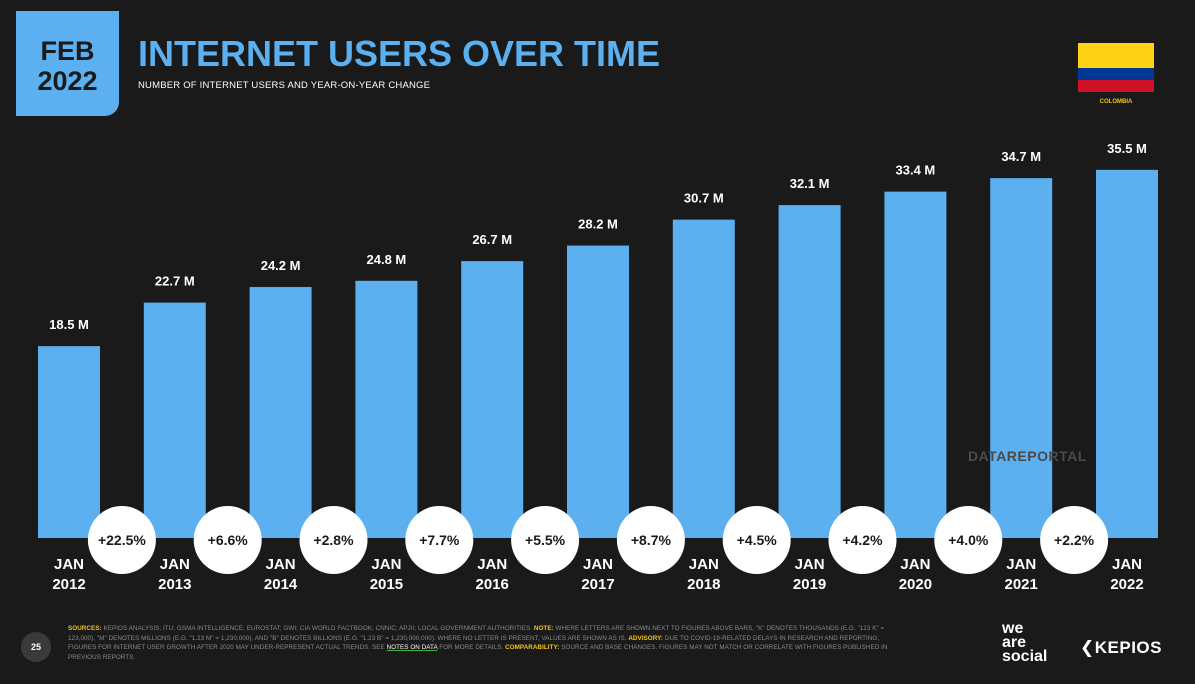 This screenshot has width=1195, height=684. I want to click on x-tick-year-2016: 2016, so click(492, 584).